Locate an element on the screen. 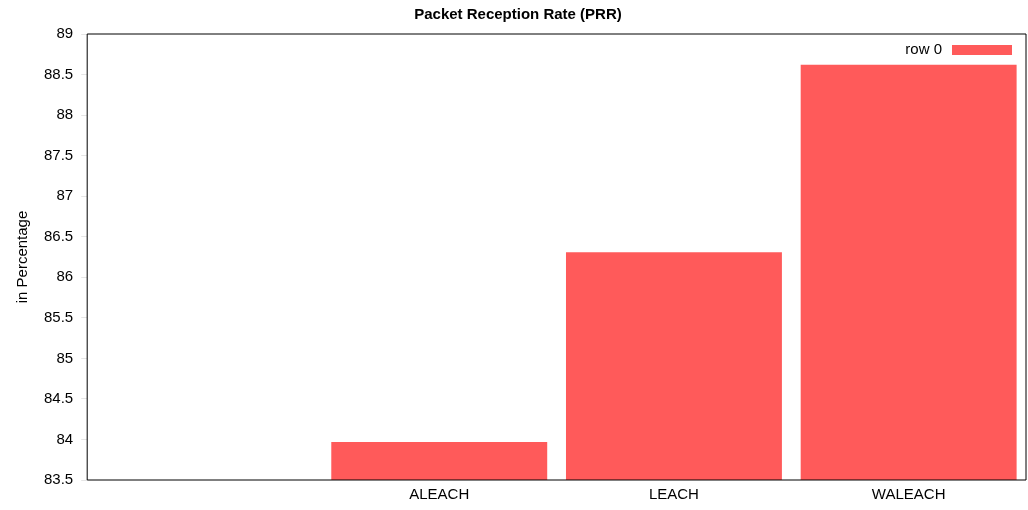 This screenshot has width=1028, height=510. x-tick-label: LEACH is located at coordinates (673, 494).